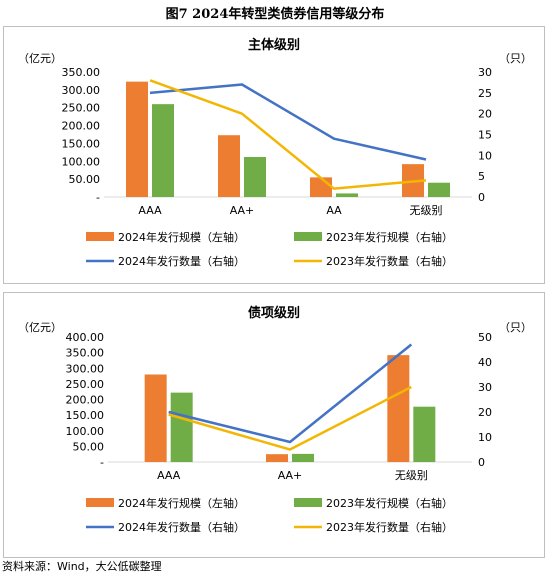  Describe the element at coordinates (485, 93) in the screenshot. I see `right-tick-label: 25` at that location.